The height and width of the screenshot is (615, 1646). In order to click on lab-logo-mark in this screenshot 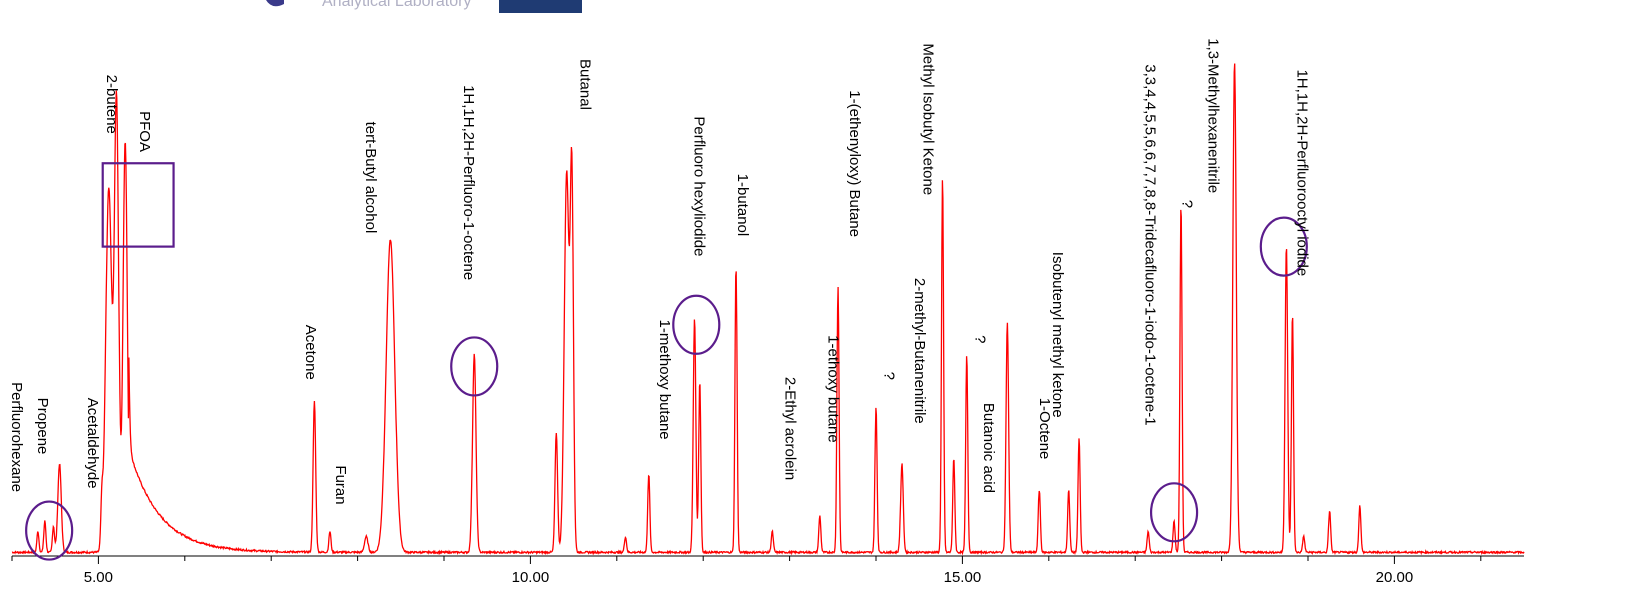, I will do `click(275, 3)`.